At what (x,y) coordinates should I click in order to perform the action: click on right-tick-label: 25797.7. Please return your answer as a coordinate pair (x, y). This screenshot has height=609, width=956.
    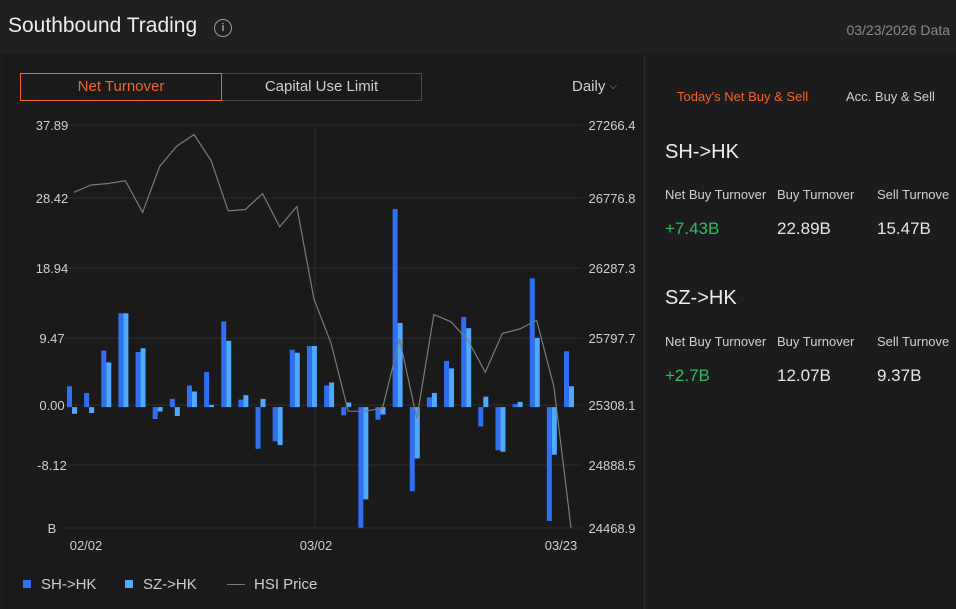
    Looking at the image, I should click on (612, 338).